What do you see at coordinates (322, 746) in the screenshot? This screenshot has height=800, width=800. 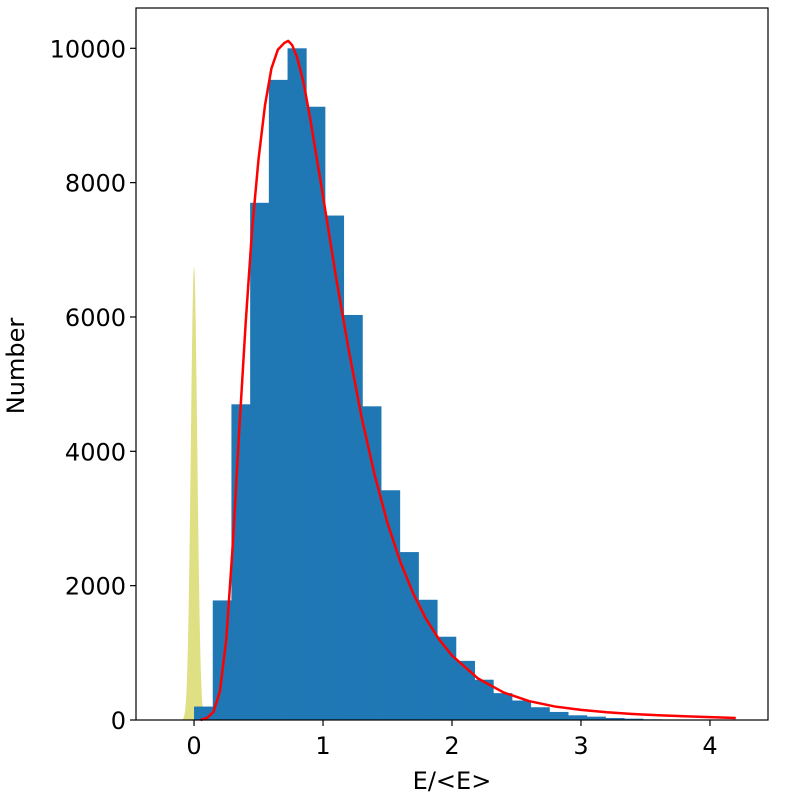 I see `x-tick-label: 1` at bounding box center [322, 746].